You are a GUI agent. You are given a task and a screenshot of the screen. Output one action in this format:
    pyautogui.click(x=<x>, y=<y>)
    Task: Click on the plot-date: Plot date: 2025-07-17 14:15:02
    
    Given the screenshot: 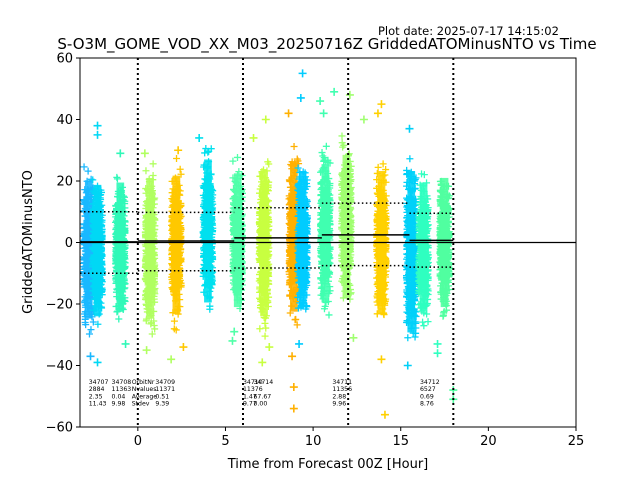 What is the action you would take?
    pyautogui.click(x=468, y=31)
    